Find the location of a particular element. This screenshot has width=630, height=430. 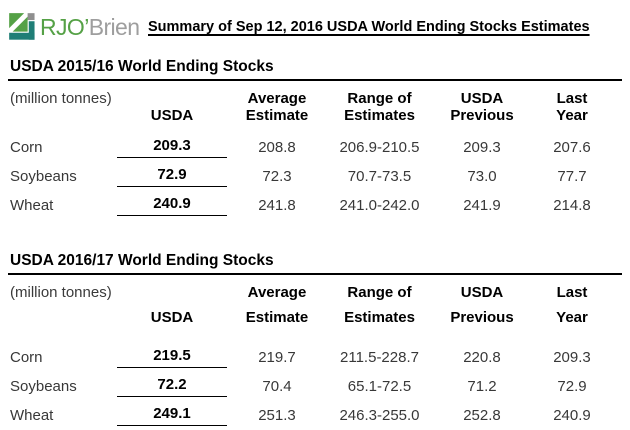

range-value: 70.7-73.5 is located at coordinates (379, 176).